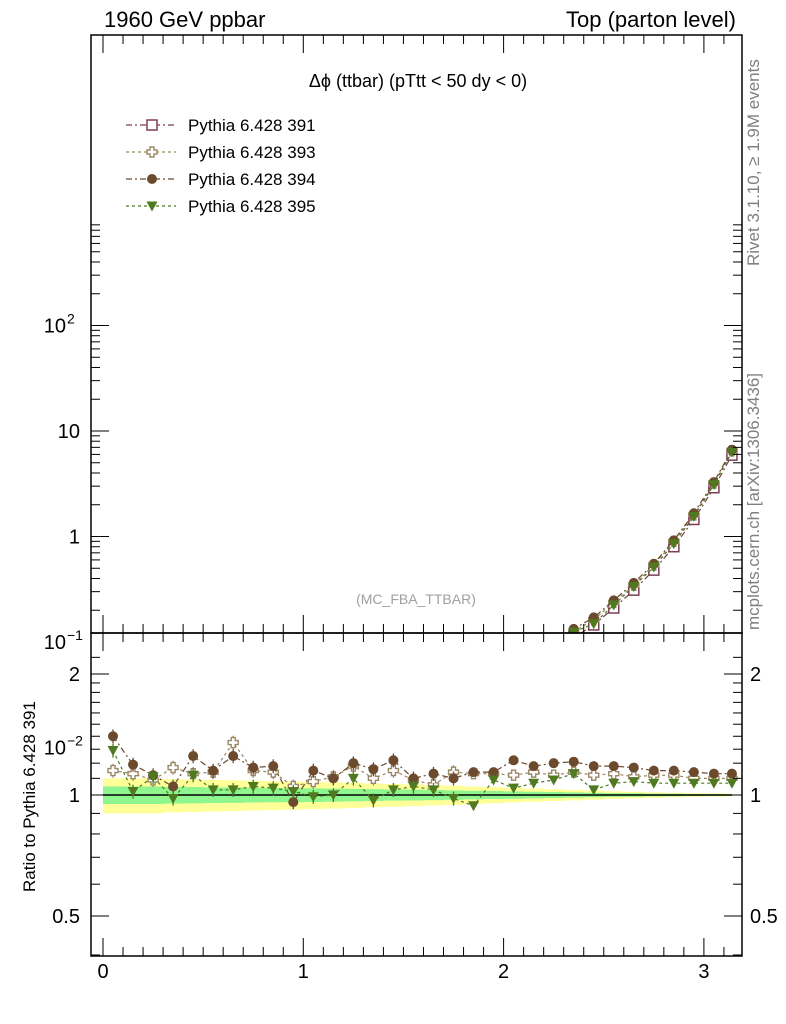 This screenshot has width=786, height=1024. I want to click on ratio-y-tick-label-left: 2, so click(74, 675).